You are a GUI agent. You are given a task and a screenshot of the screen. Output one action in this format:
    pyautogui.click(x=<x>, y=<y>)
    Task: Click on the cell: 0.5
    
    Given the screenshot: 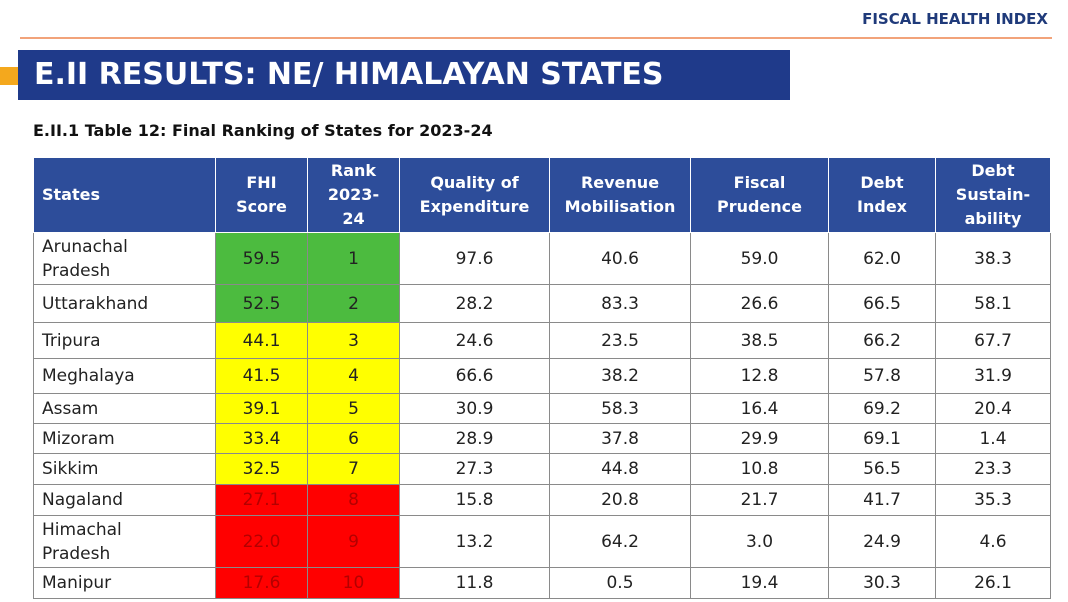 What is the action you would take?
    pyautogui.click(x=620, y=583)
    